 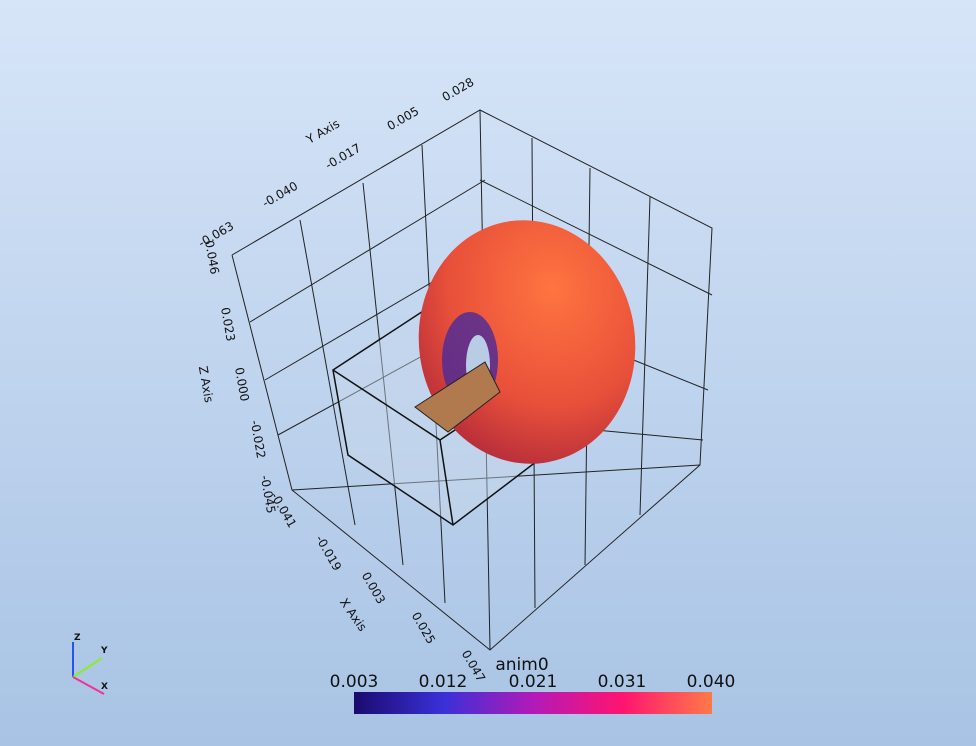 I want to click on colorbar-tick: 0.031, so click(x=622, y=682).